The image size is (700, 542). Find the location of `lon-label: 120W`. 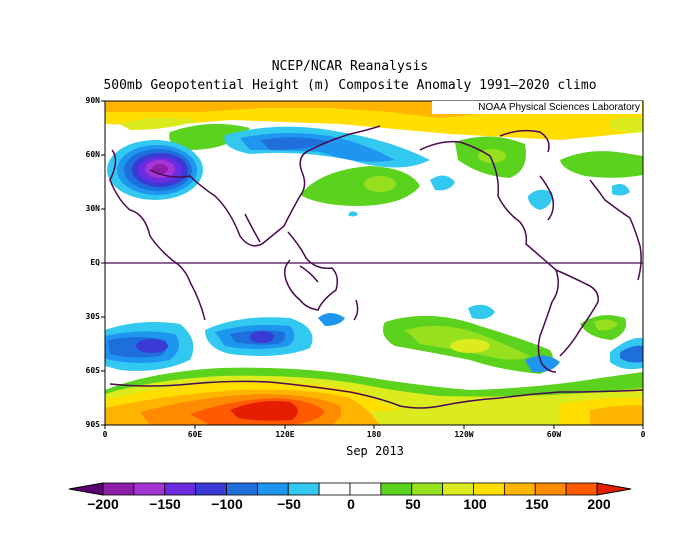

lon-label: 120W is located at coordinates (464, 434).